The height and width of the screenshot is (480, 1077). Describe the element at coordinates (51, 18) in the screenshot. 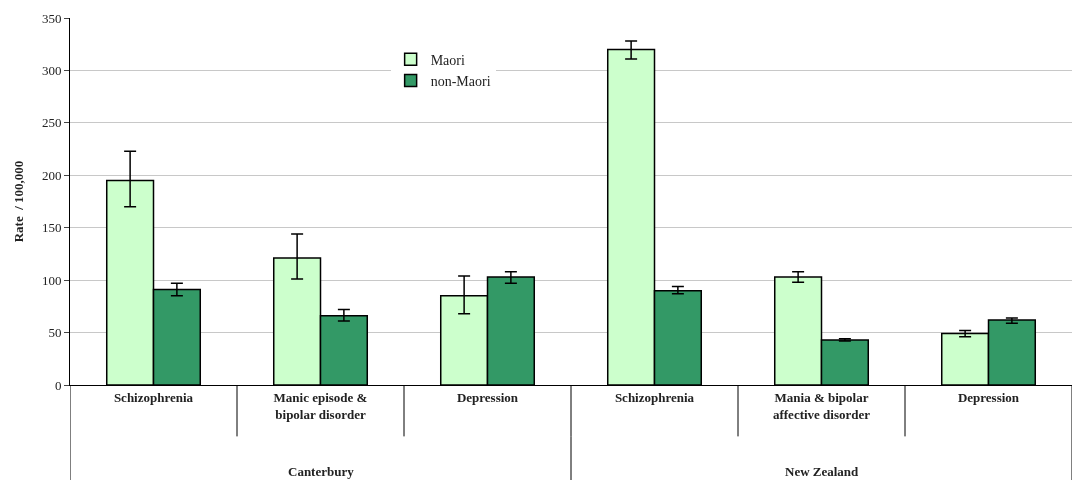

I see `y-tick-label: 350` at that location.